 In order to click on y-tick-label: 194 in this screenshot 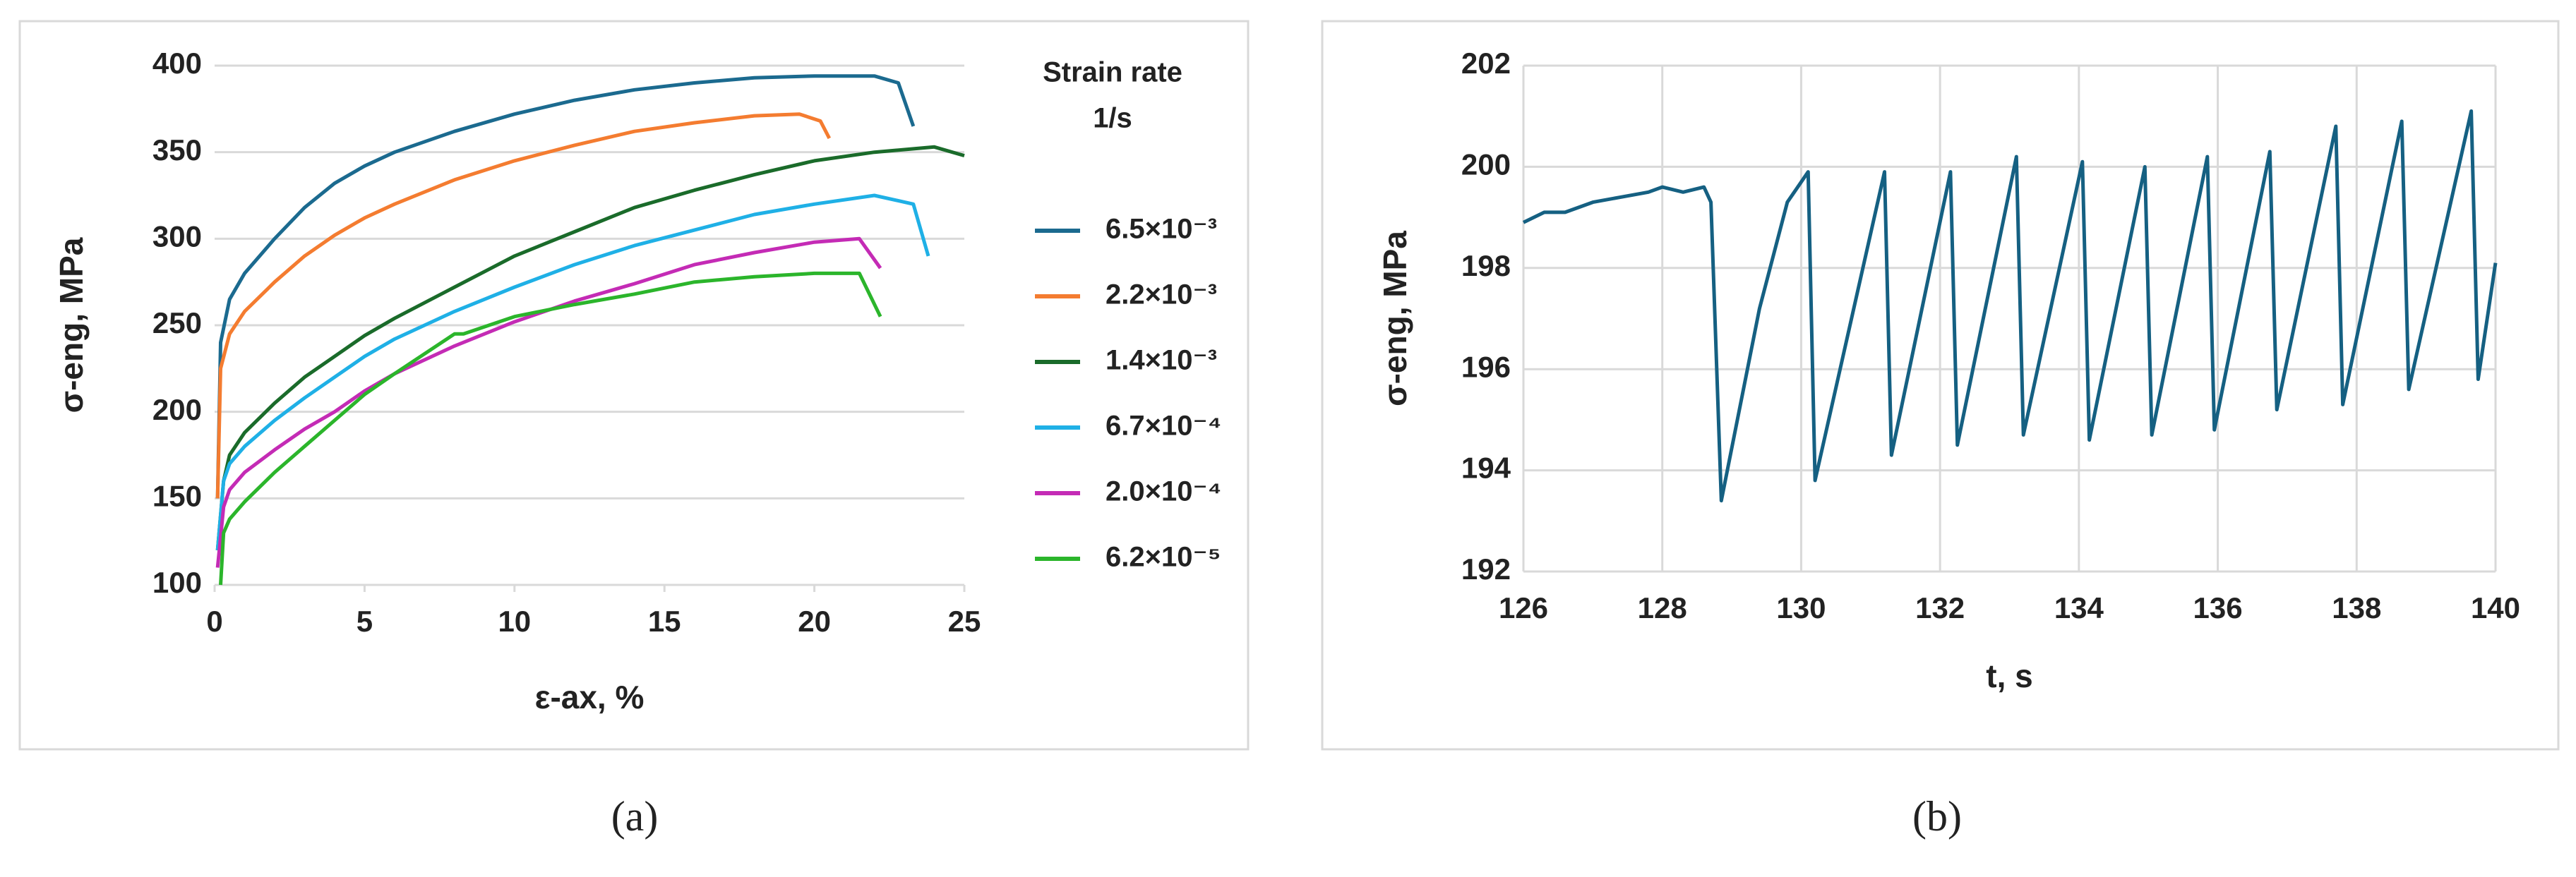, I will do `click(1486, 468)`.